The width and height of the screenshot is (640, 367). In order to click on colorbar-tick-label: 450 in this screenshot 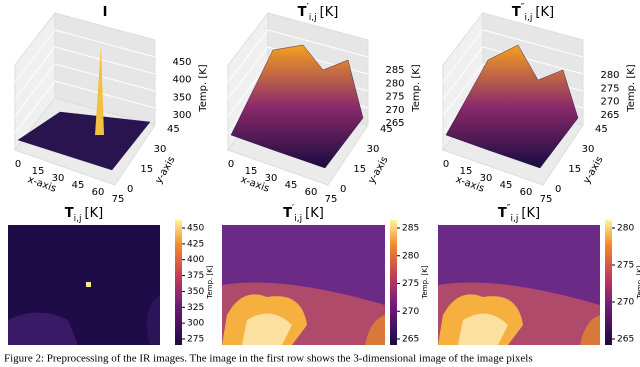, I will do `click(195, 229)`.